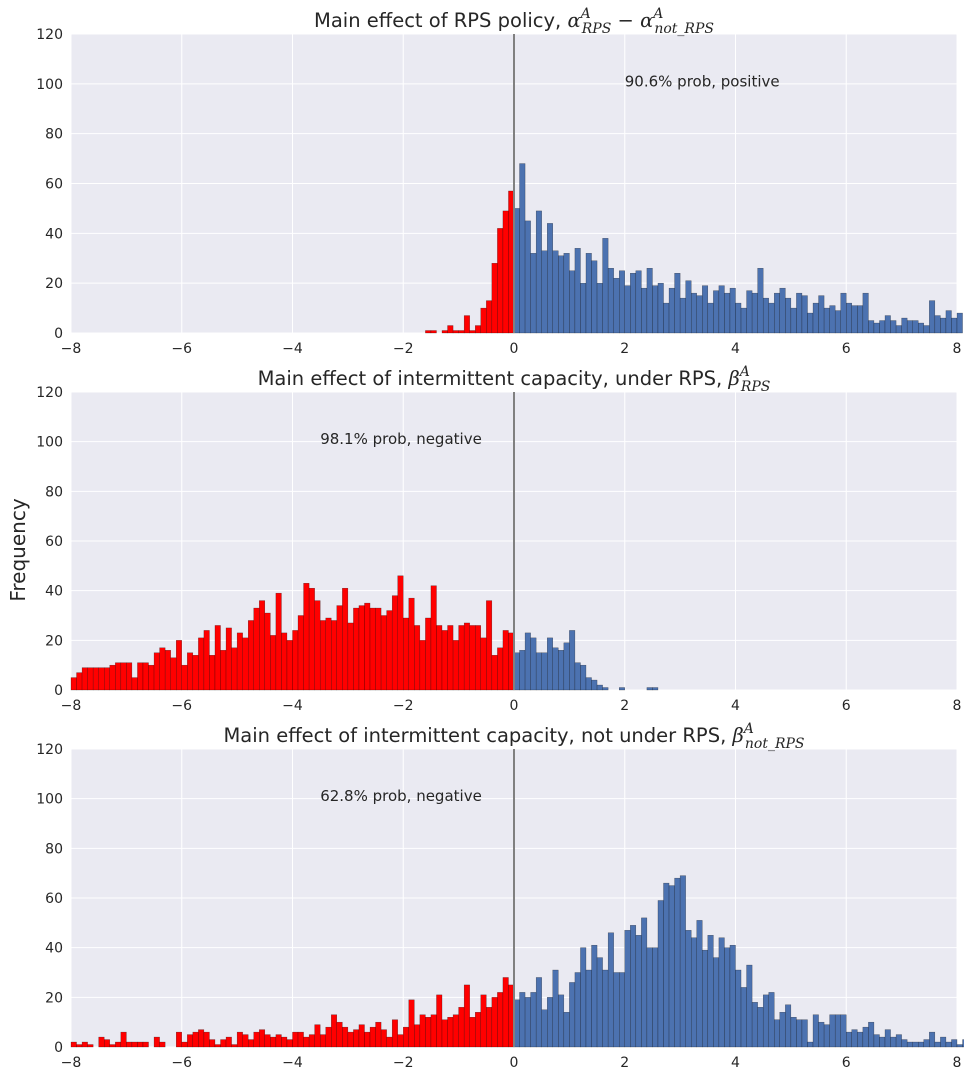 The height and width of the screenshot is (1073, 964). Describe the element at coordinates (514, 1063) in the screenshot. I see `x-tick-label: 0` at that location.